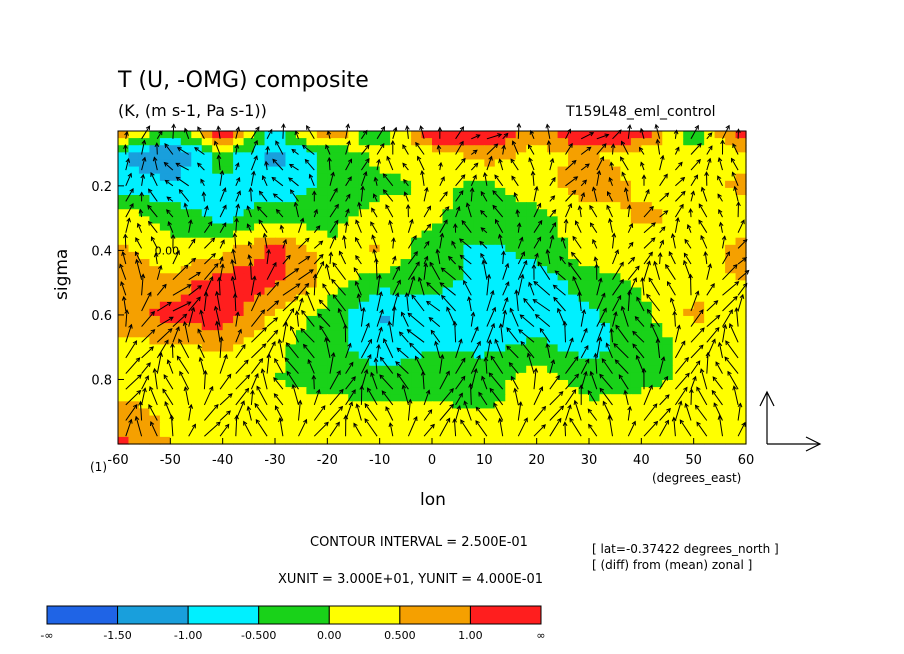  What do you see at coordinates (484, 460) in the screenshot?
I see `x-tick-label: 10` at bounding box center [484, 460].